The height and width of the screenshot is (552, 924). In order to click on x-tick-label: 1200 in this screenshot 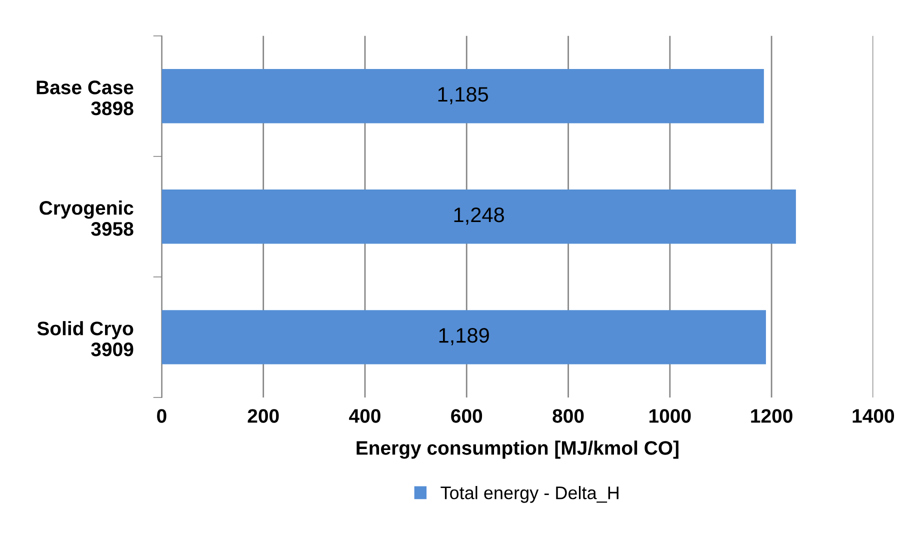, I will do `click(771, 416)`.